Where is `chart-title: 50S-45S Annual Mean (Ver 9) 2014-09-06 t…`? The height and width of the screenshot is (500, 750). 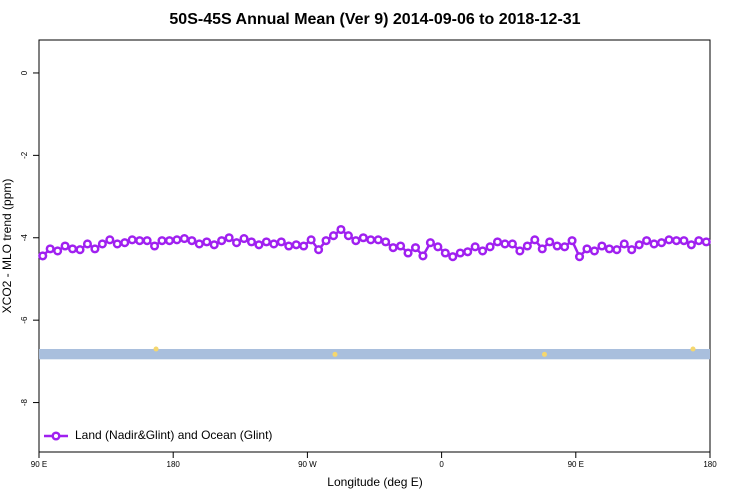 chart-title: 50S-45S Annual Mean (Ver 9) 2014-09-06 t… is located at coordinates (374, 19).